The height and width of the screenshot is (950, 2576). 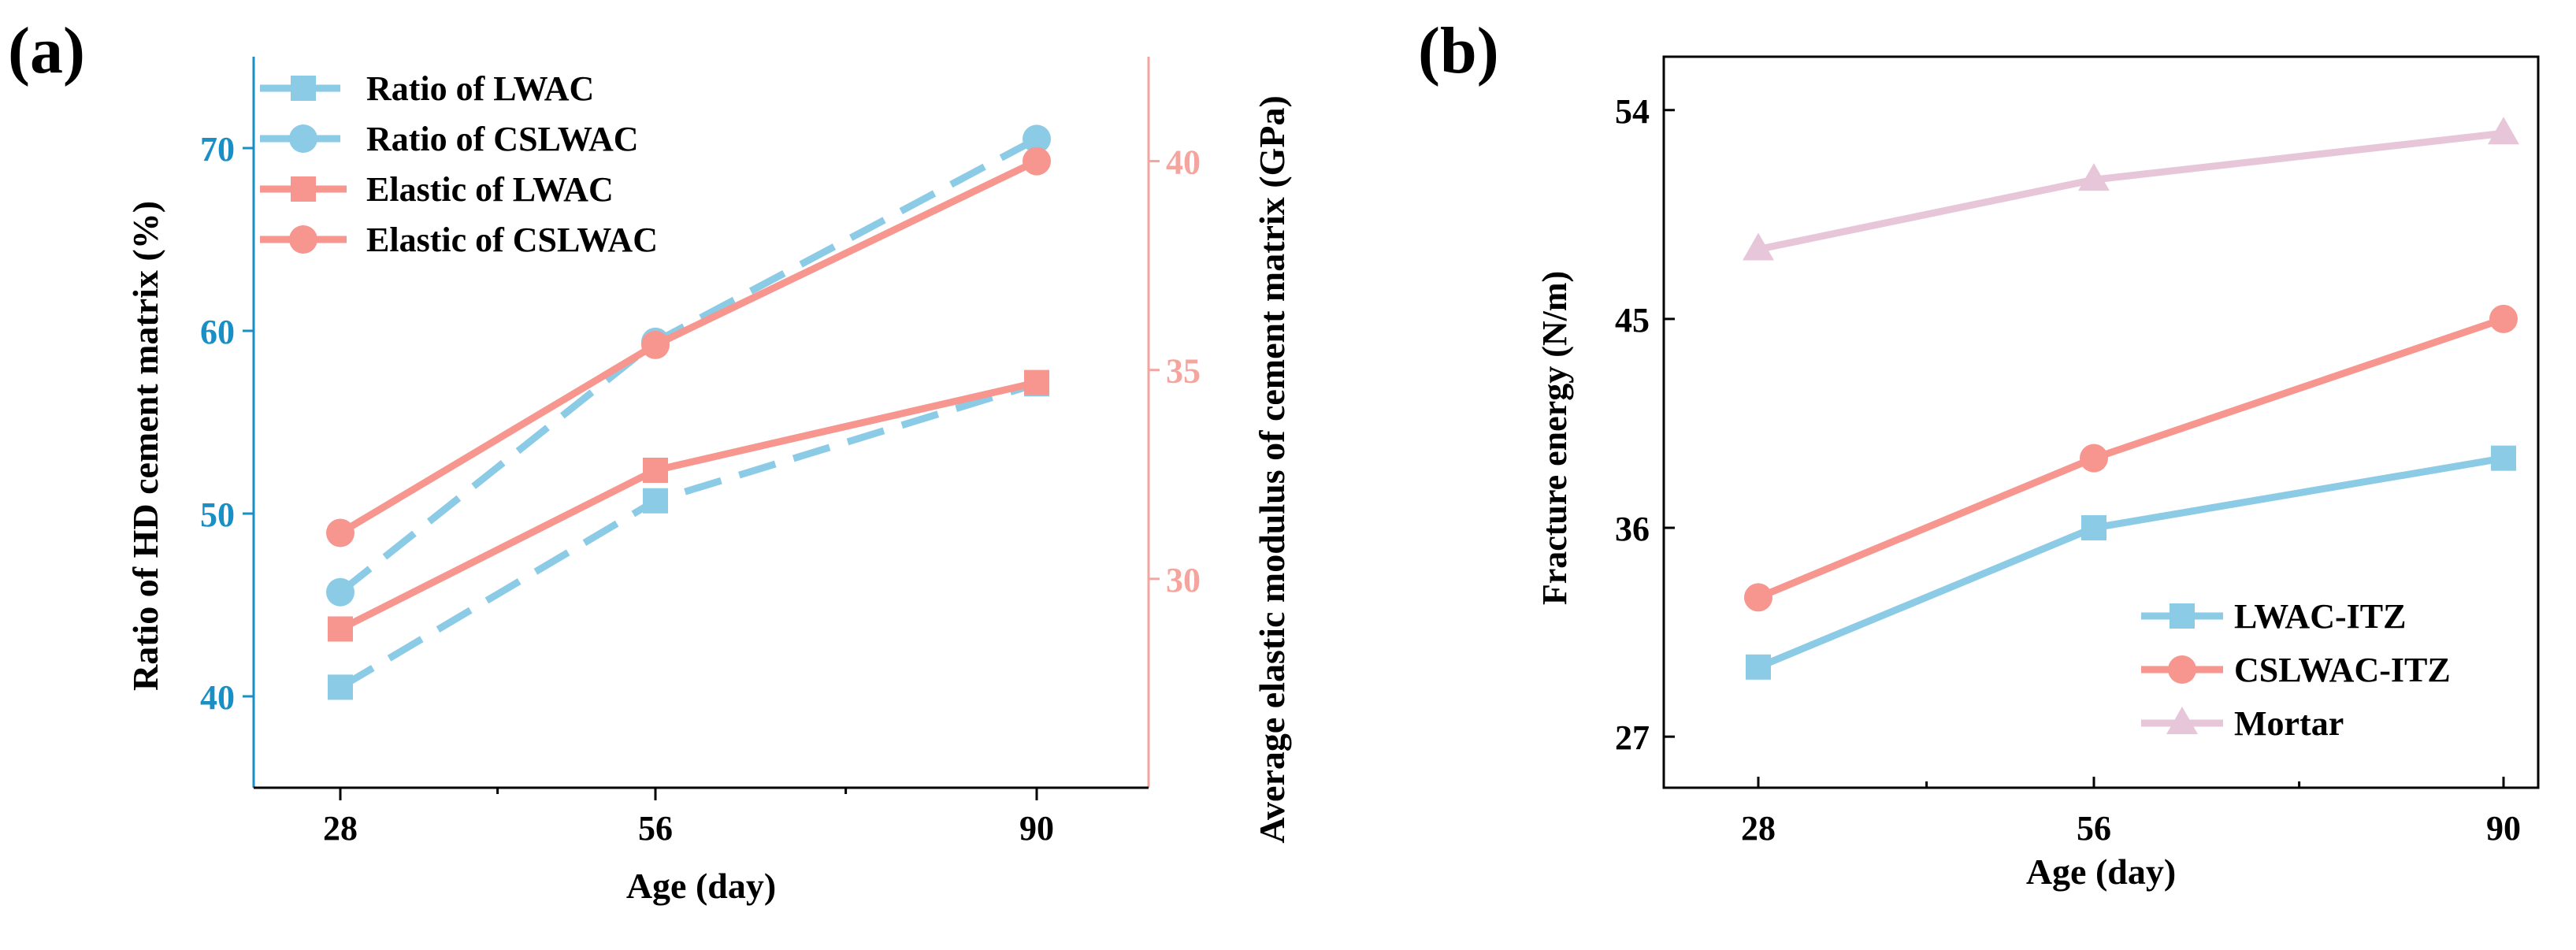 I want to click on y-tick-label: 27, so click(x=1632, y=737).